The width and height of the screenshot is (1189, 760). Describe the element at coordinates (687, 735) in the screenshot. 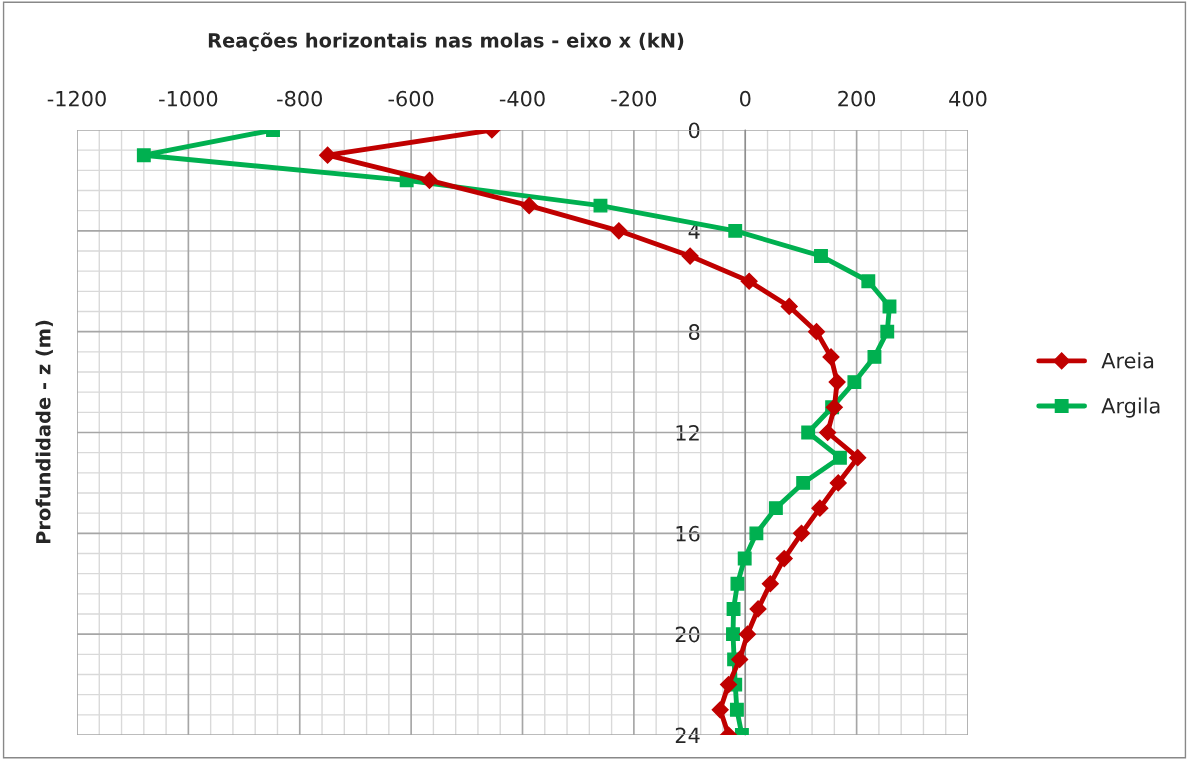

I see `y-tick-label: 24` at that location.